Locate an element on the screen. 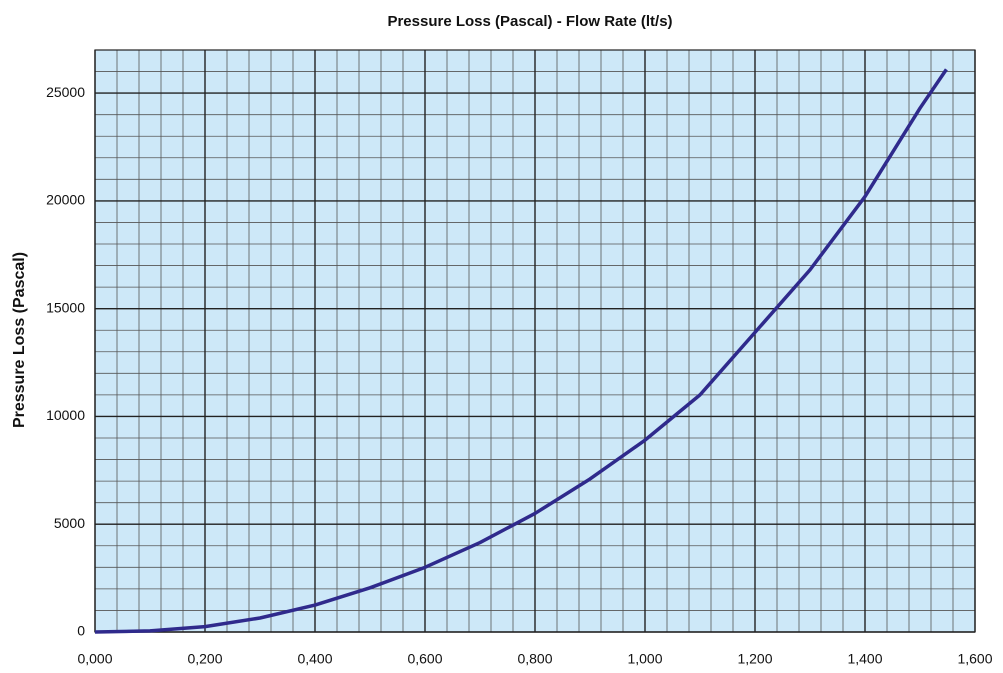 The height and width of the screenshot is (673, 1003). y-tick-label: 25000 is located at coordinates (65, 92).